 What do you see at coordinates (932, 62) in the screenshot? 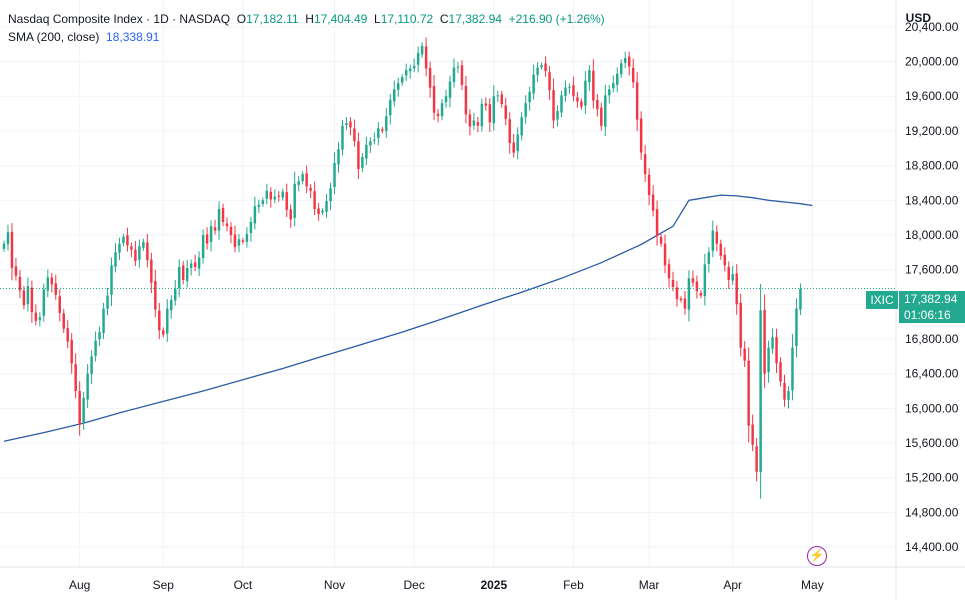
I see `y-tick-label: 20,000.00` at bounding box center [932, 62].